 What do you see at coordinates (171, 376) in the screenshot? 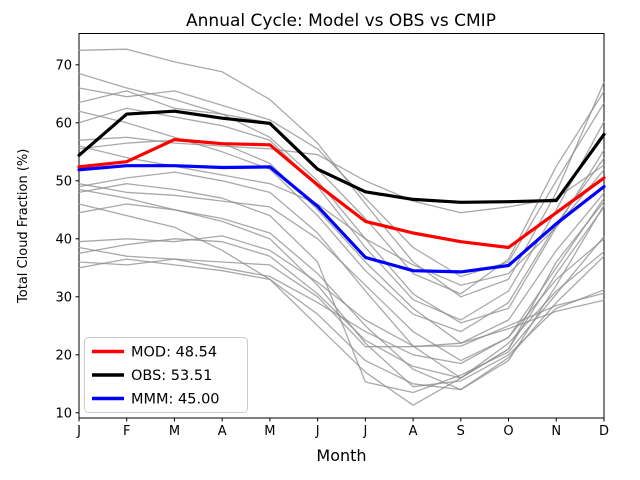
I see `legend-label-obs: OBS: 53.51` at bounding box center [171, 376].